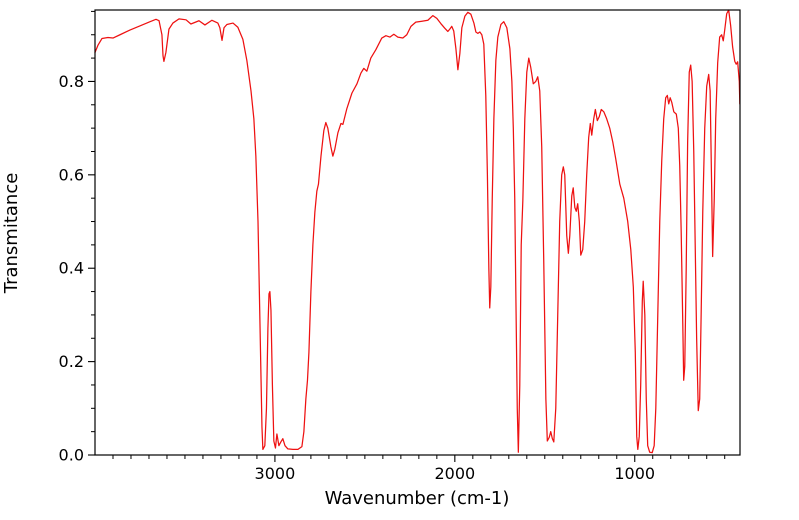 This screenshot has width=799, height=520. What do you see at coordinates (634, 473) in the screenshot?
I see `x-tick-label: 1000` at bounding box center [634, 473].